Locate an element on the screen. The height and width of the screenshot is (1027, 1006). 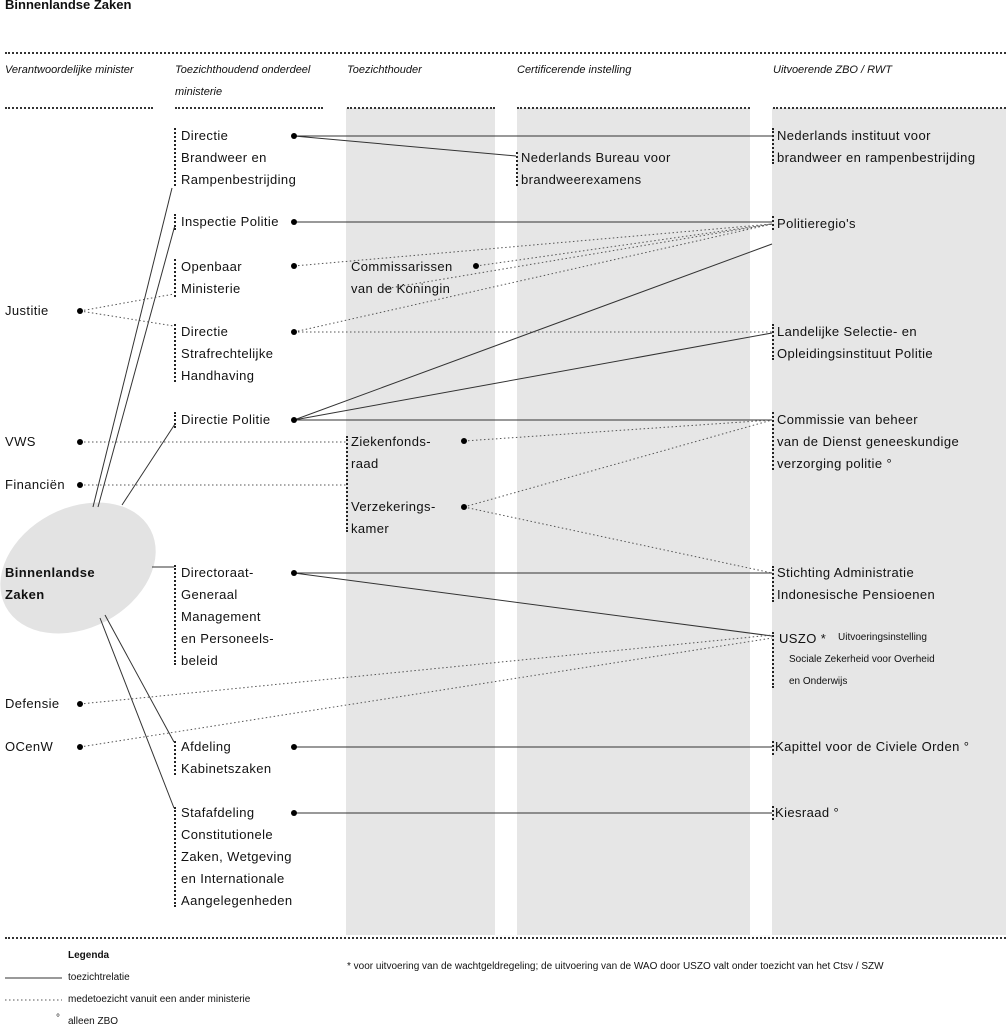
exec-pr: Politieregio's is located at coordinates (816, 223).